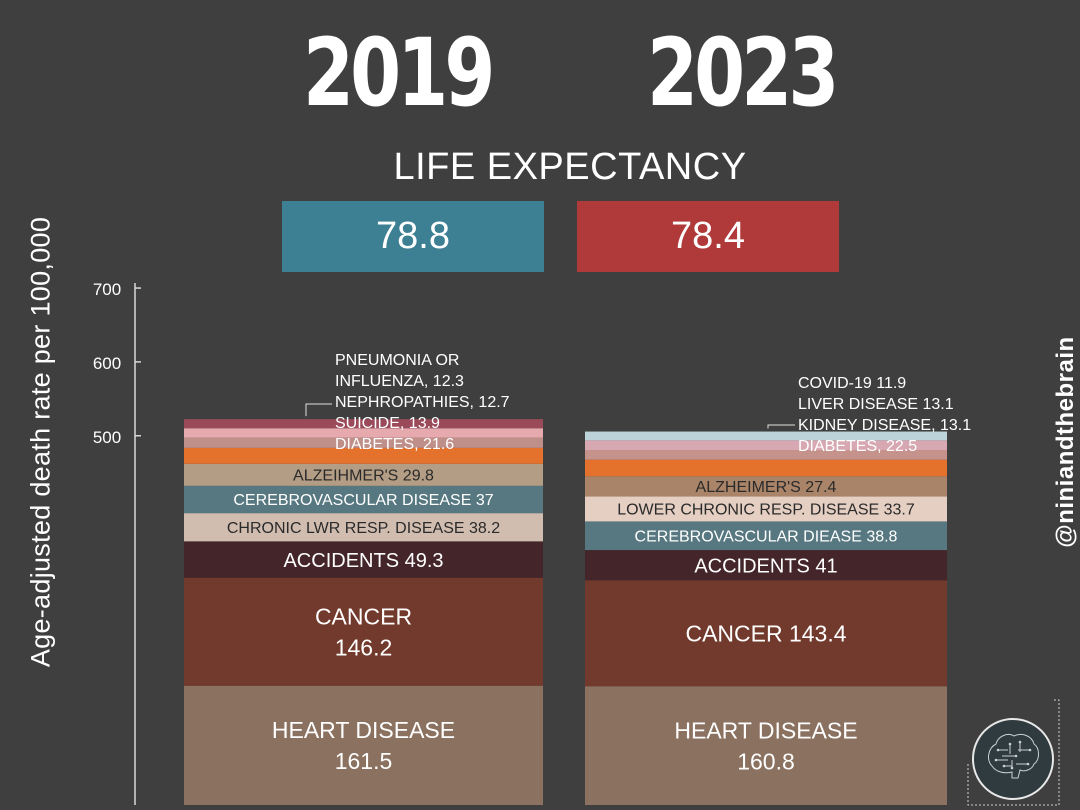 The width and height of the screenshot is (1080, 810). Describe the element at coordinates (364, 761) in the screenshot. I see `bar-segment-label: 161.5` at that location.